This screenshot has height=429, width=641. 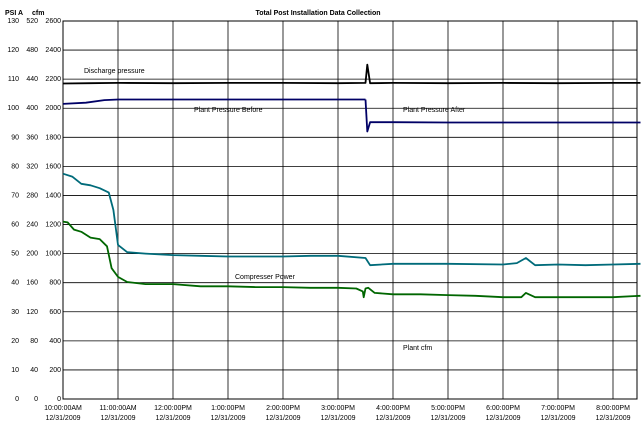 I want to click on x-tick-time: 10:00:00AM, so click(x=63, y=408).